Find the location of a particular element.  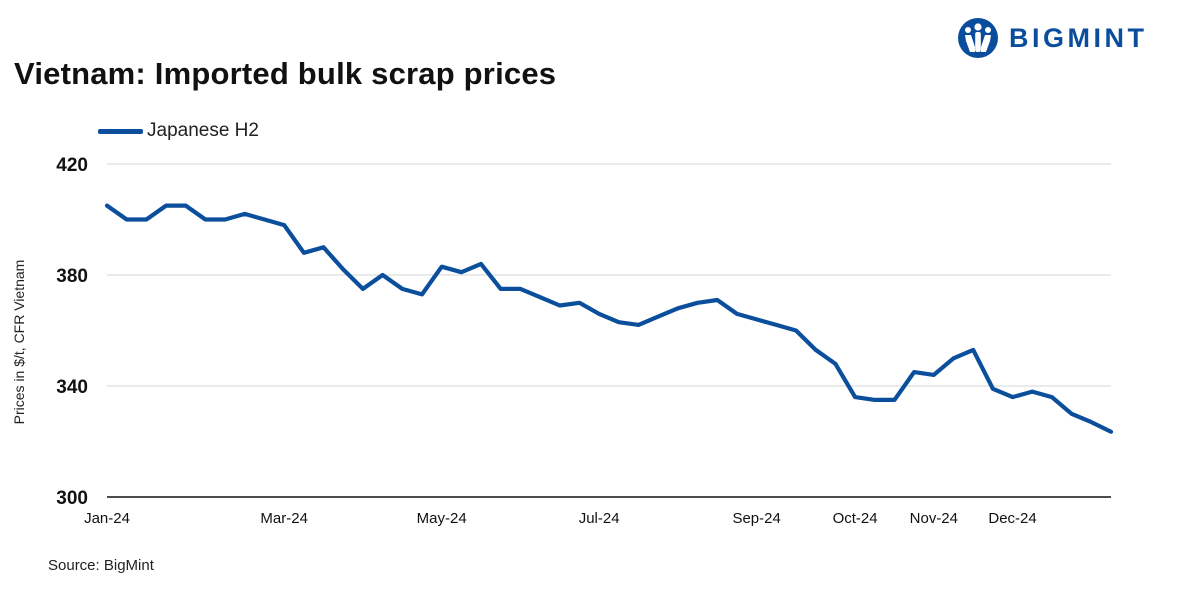

x-tick-label: Nov-24 is located at coordinates (934, 518).